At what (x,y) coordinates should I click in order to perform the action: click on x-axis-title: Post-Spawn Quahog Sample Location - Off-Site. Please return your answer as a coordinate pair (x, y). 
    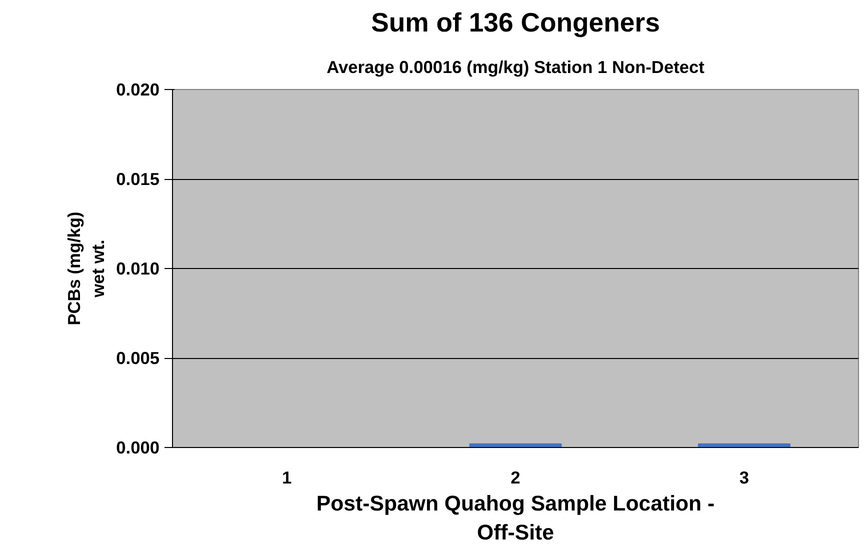
    Looking at the image, I should click on (515, 518).